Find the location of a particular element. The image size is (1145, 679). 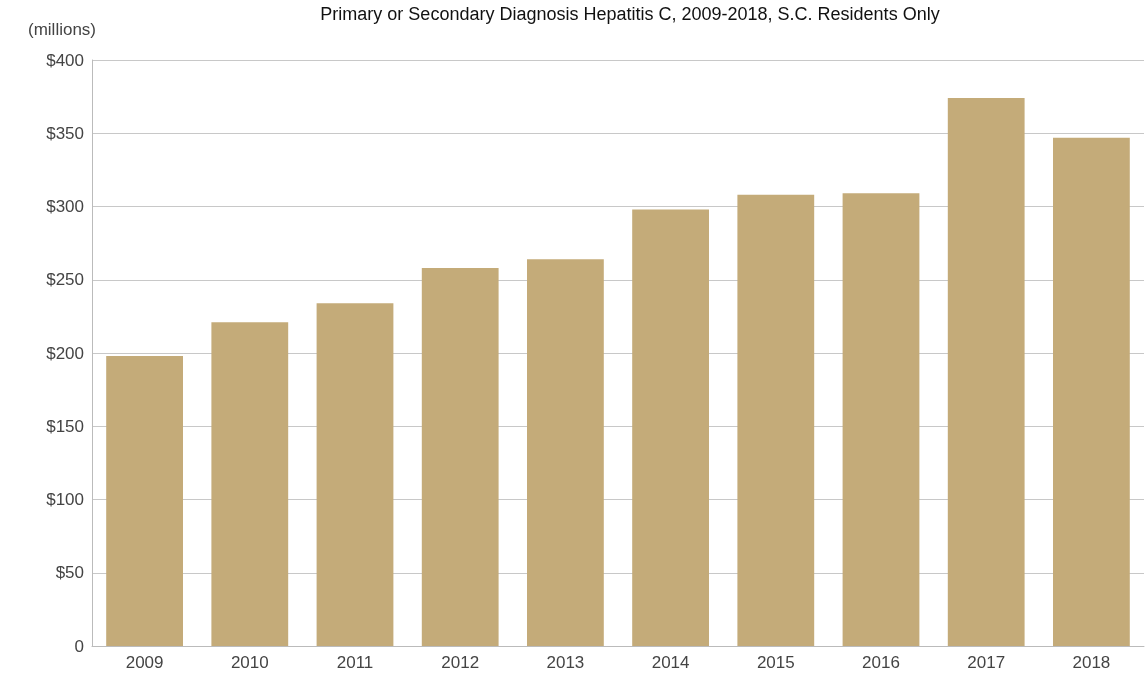

chart-title: Primary or Secondary Diagnosis Hepatitis C, 2009-2018, S.C. Residents Only is located at coordinates (630, 14).